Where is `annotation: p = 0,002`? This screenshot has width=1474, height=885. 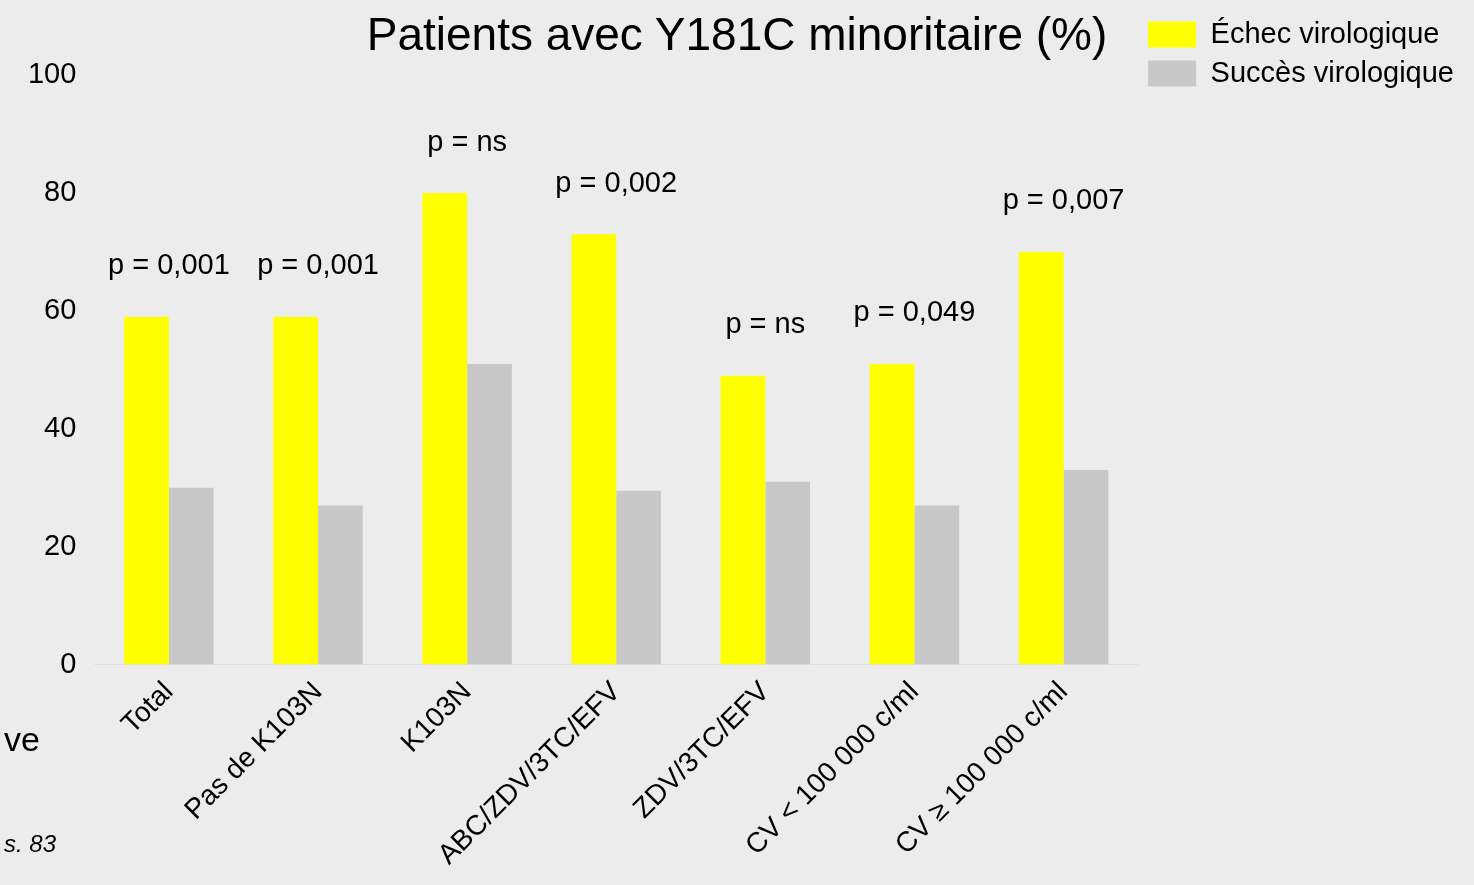 annotation: p = 0,002 is located at coordinates (616, 181).